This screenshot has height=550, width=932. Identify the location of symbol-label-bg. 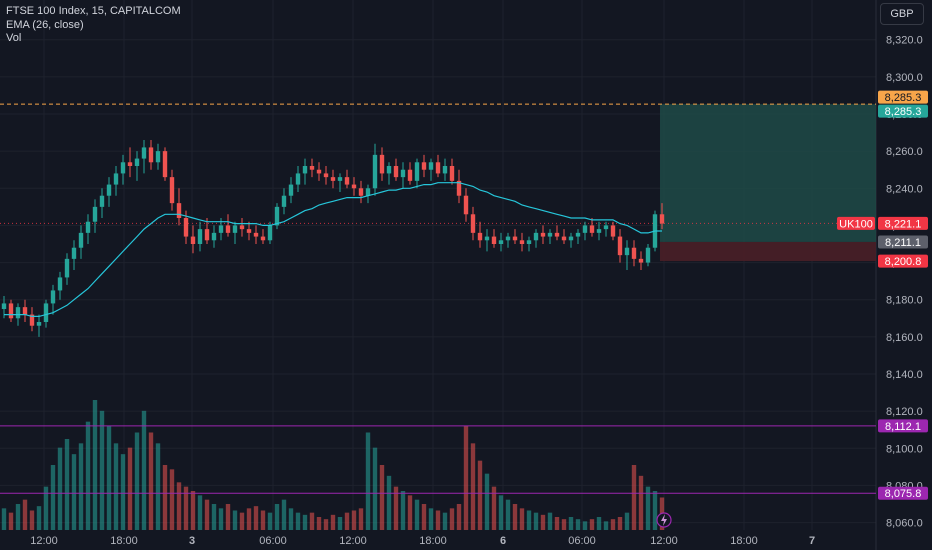
(856, 223).